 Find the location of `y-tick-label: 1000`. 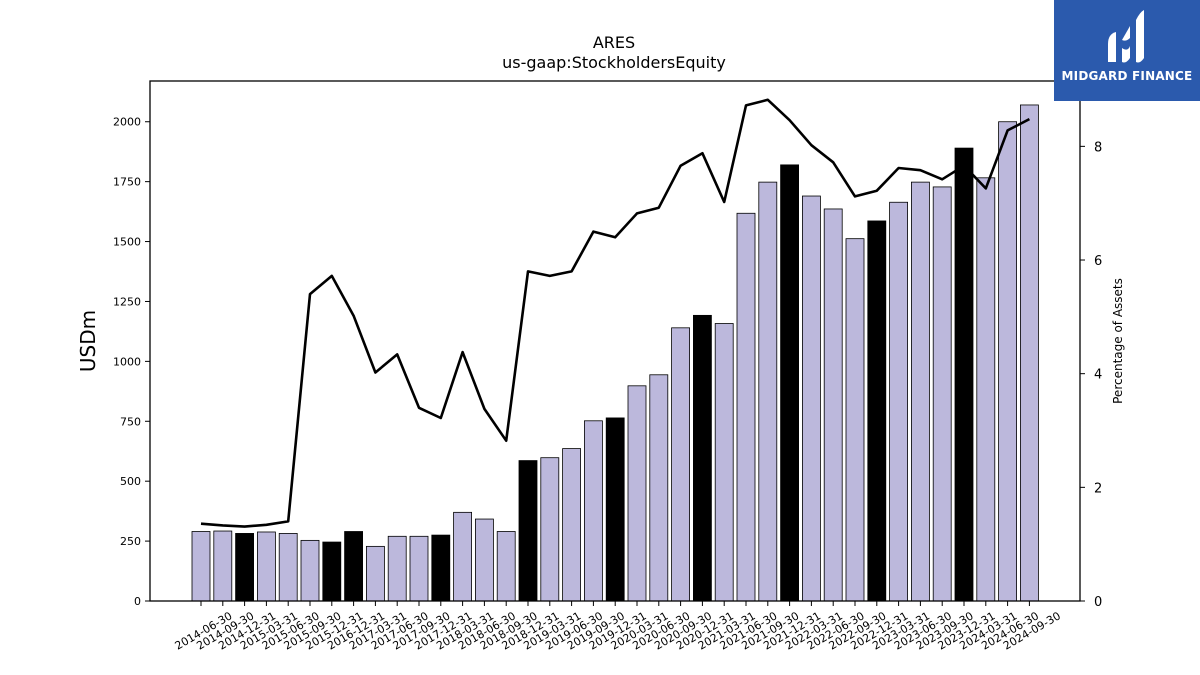

y-tick-label: 1000 is located at coordinates (127, 361).